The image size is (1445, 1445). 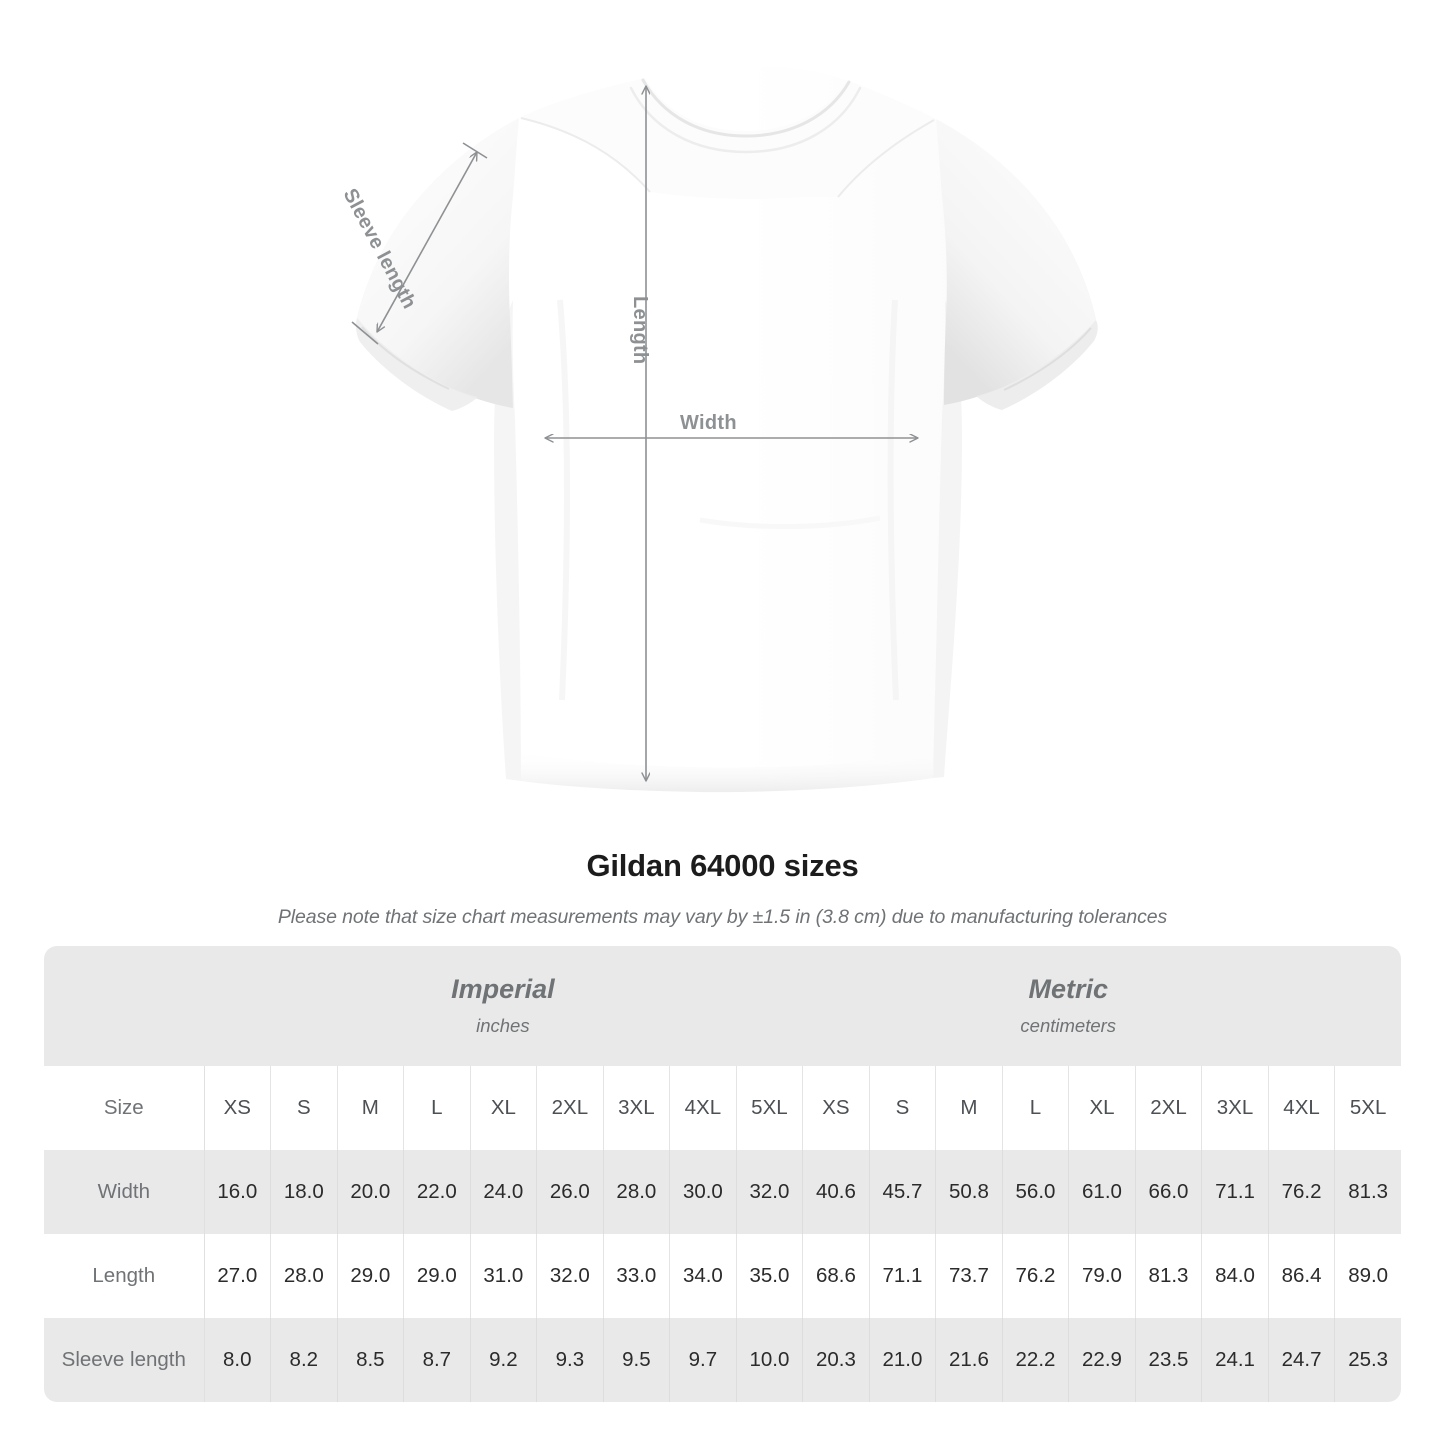 What do you see at coordinates (237, 1360) in the screenshot?
I see `table-cell: 8.0` at bounding box center [237, 1360].